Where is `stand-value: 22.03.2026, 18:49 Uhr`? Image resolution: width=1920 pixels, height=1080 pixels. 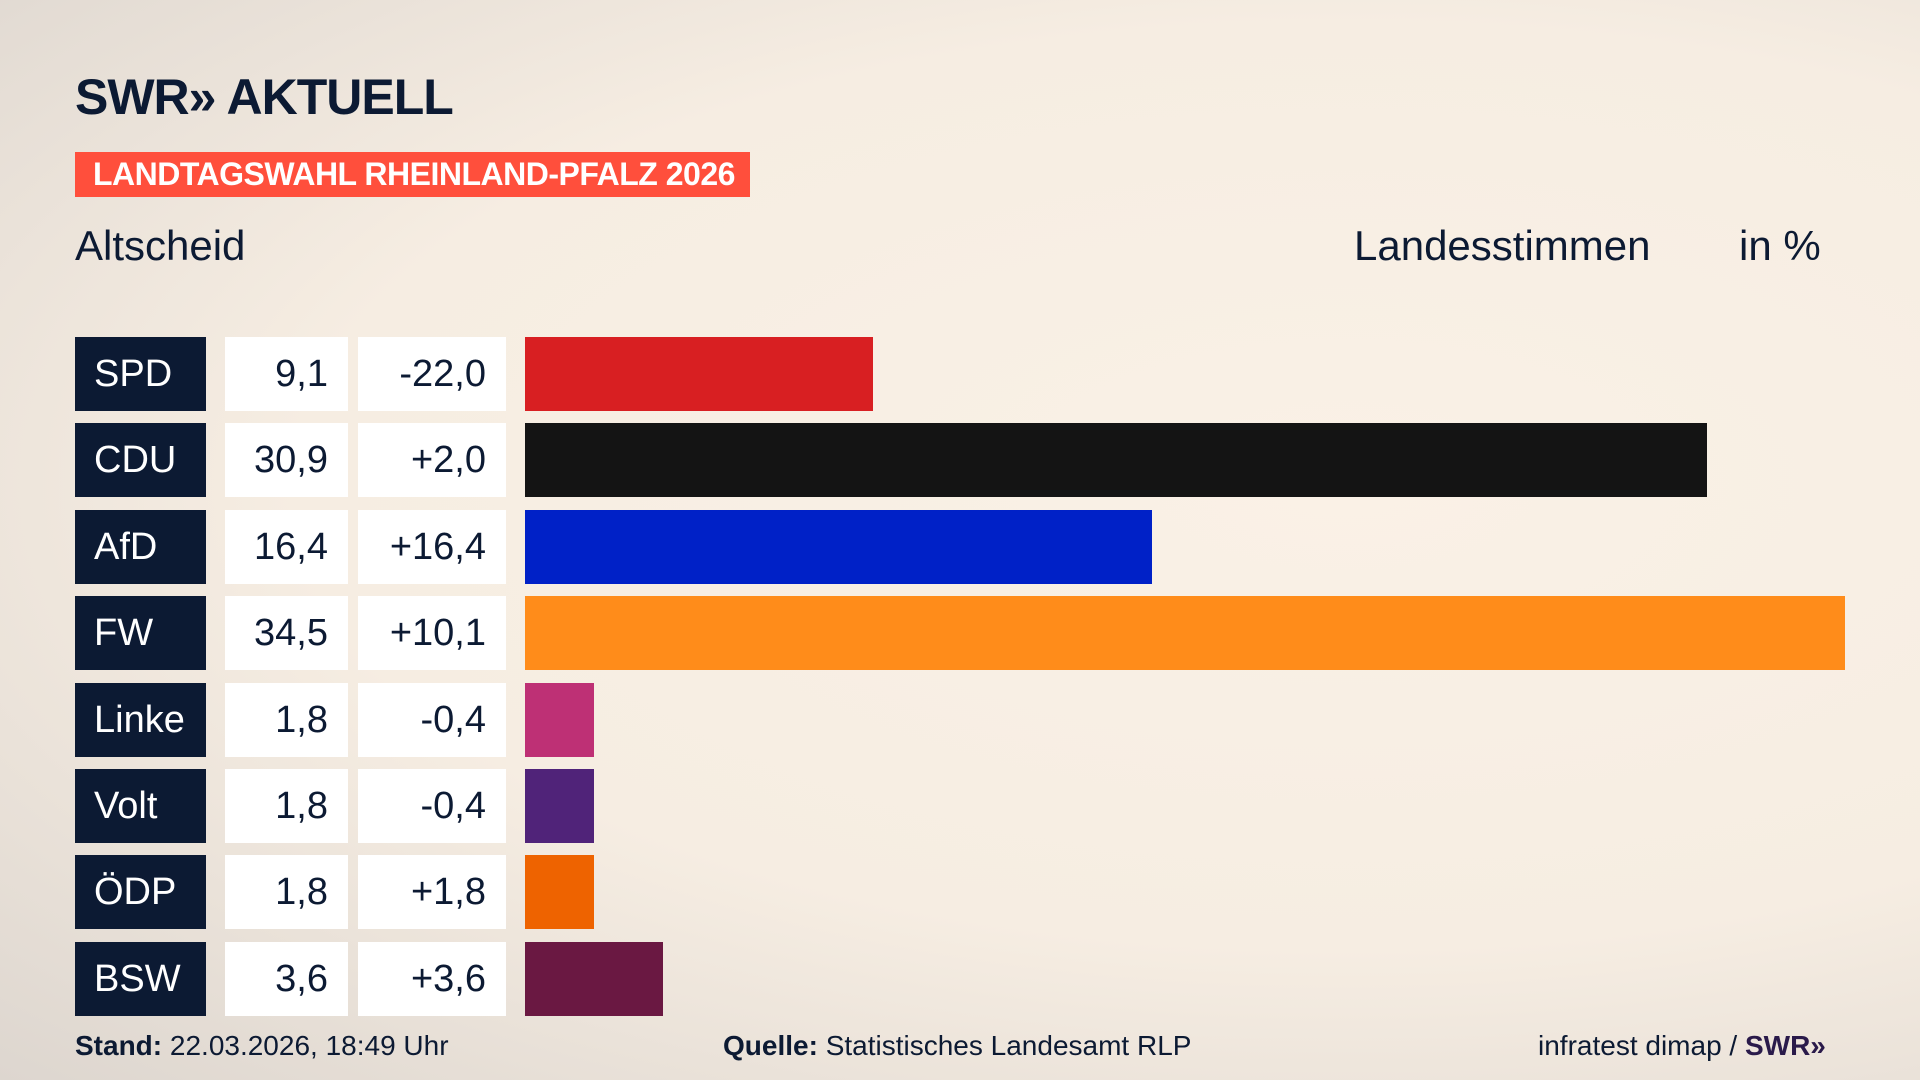
stand-value: 22.03.2026, 18:49 Uhr is located at coordinates (309, 1045).